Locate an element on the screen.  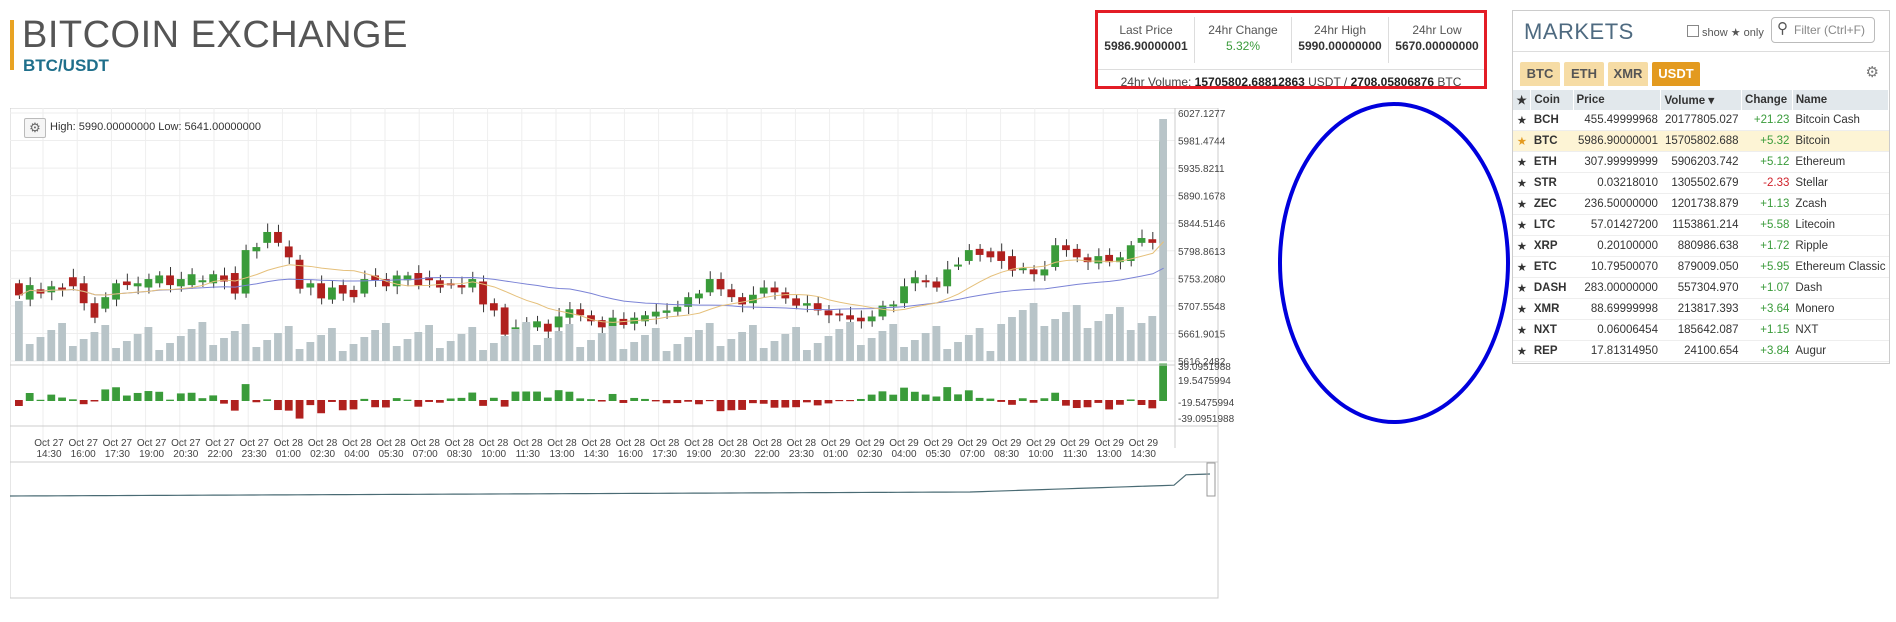
coin-name: NXT is located at coordinates (1840, 330).